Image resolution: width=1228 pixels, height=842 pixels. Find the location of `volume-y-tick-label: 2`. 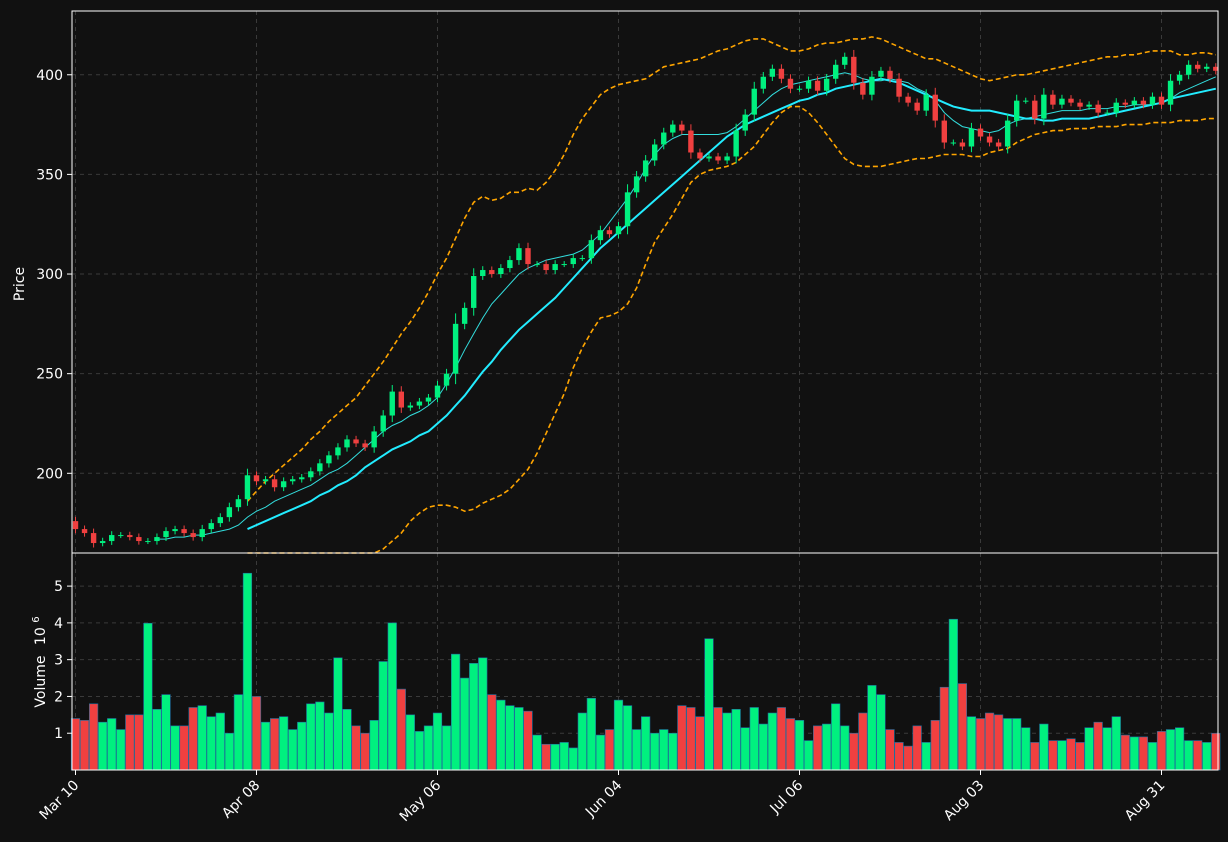

volume-y-tick-label: 2 is located at coordinates (58, 697).